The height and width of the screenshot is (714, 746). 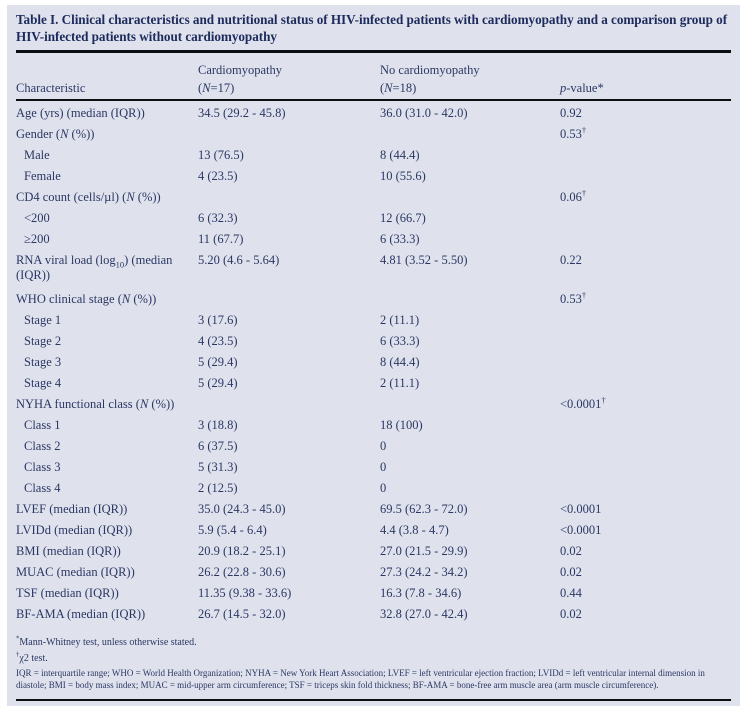 I want to click on table-row: Female 4 (23.5) 10 (55.6), so click(x=373, y=174).